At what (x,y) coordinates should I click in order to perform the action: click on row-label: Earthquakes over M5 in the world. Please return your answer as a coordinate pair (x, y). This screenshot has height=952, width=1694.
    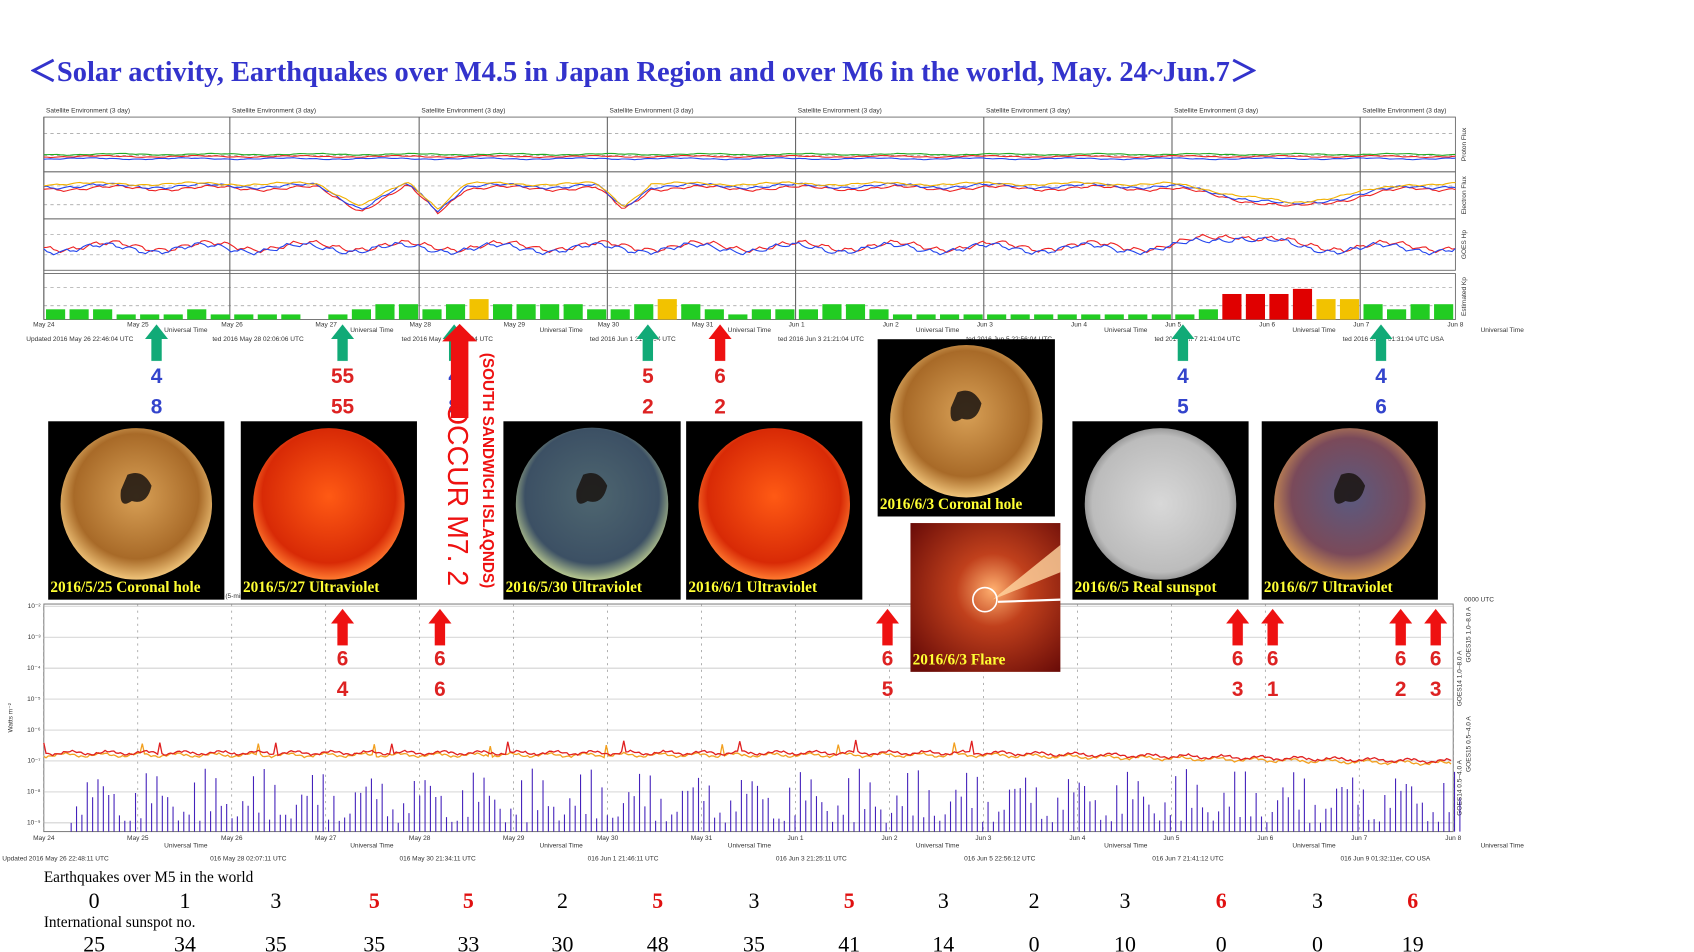
    Looking at the image, I should click on (149, 877).